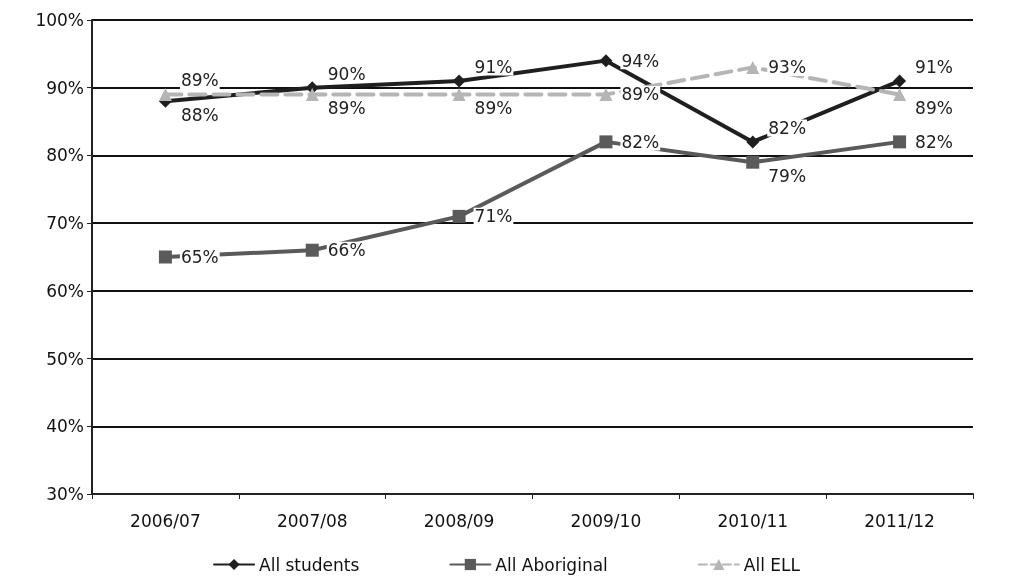 Image resolution: width=1013 pixels, height=584 pixels. I want to click on x-tick-label: 2006/07, so click(165, 520).